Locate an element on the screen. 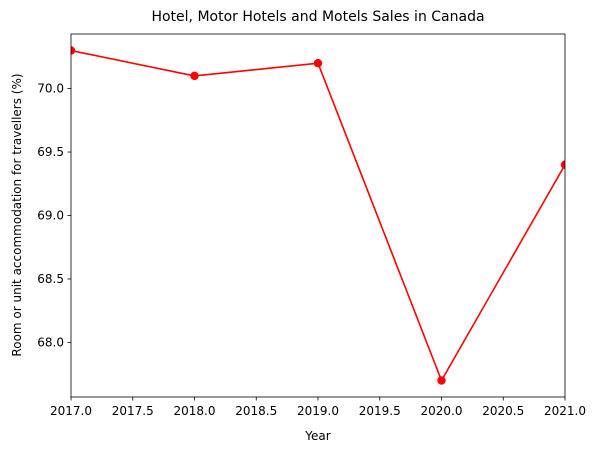 Image resolution: width=600 pixels, height=453 pixels. y-tick-label: 68.0 is located at coordinates (50, 342).